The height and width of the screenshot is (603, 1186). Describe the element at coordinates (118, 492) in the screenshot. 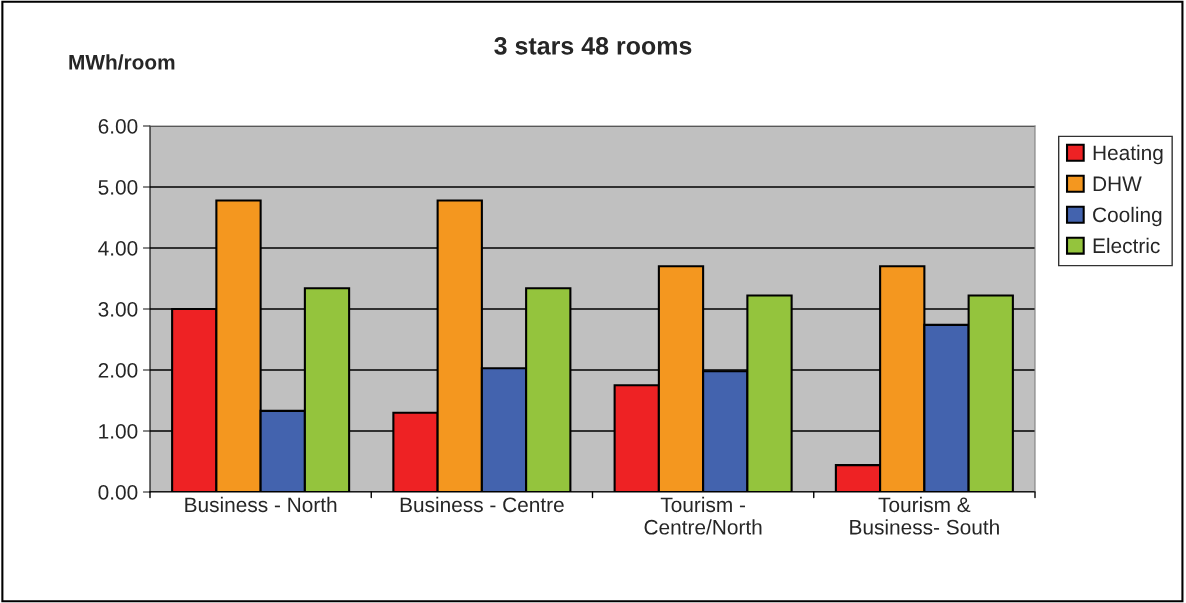

I see `y-tick-label: 0.00` at that location.